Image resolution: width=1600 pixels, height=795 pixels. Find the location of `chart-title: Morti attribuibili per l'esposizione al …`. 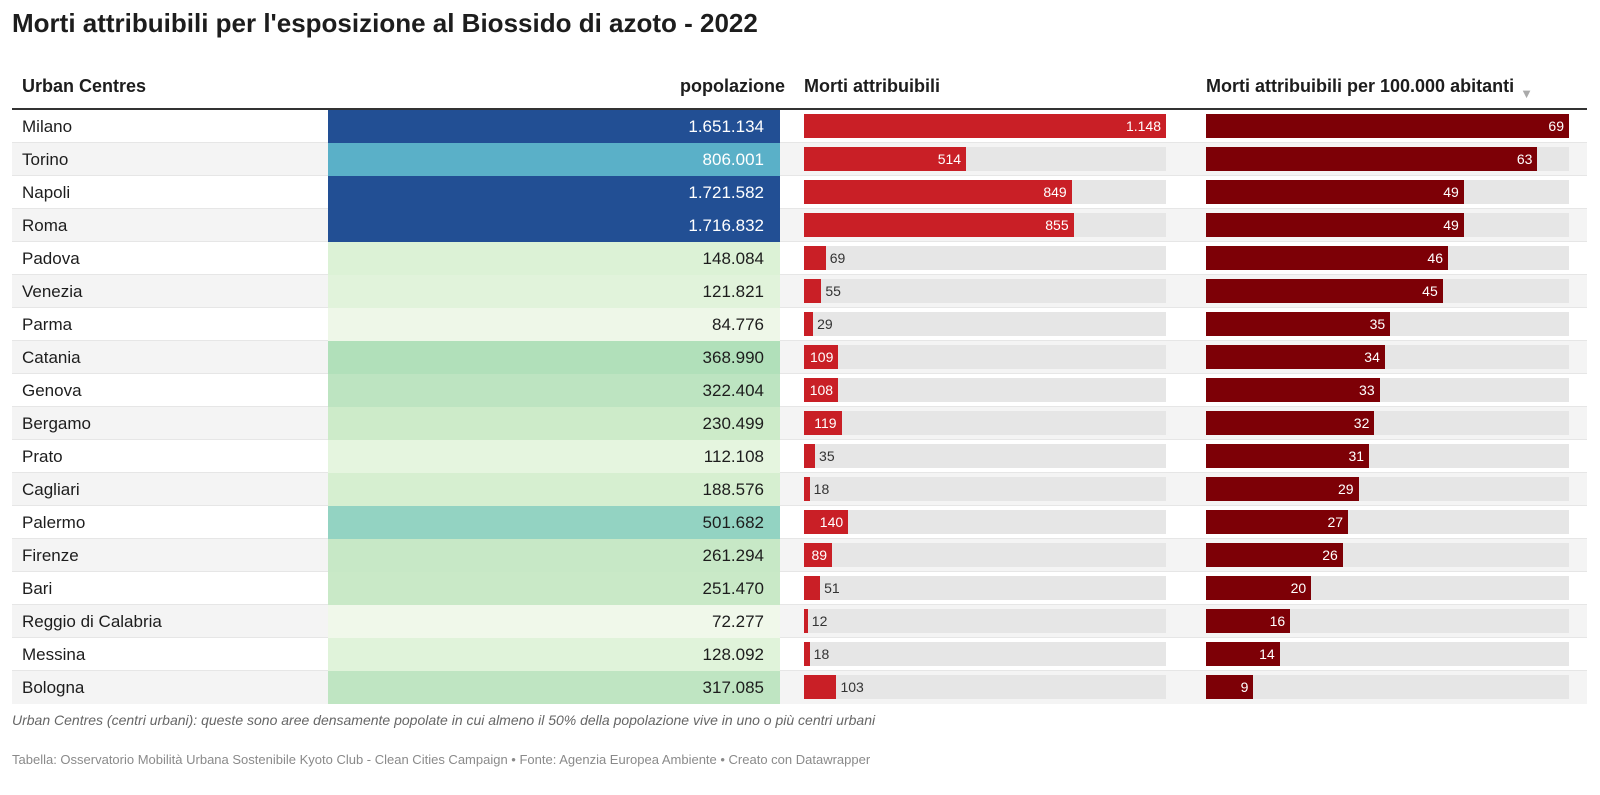

chart-title: Morti attribuibili per l'esposizione al … is located at coordinates (385, 23).